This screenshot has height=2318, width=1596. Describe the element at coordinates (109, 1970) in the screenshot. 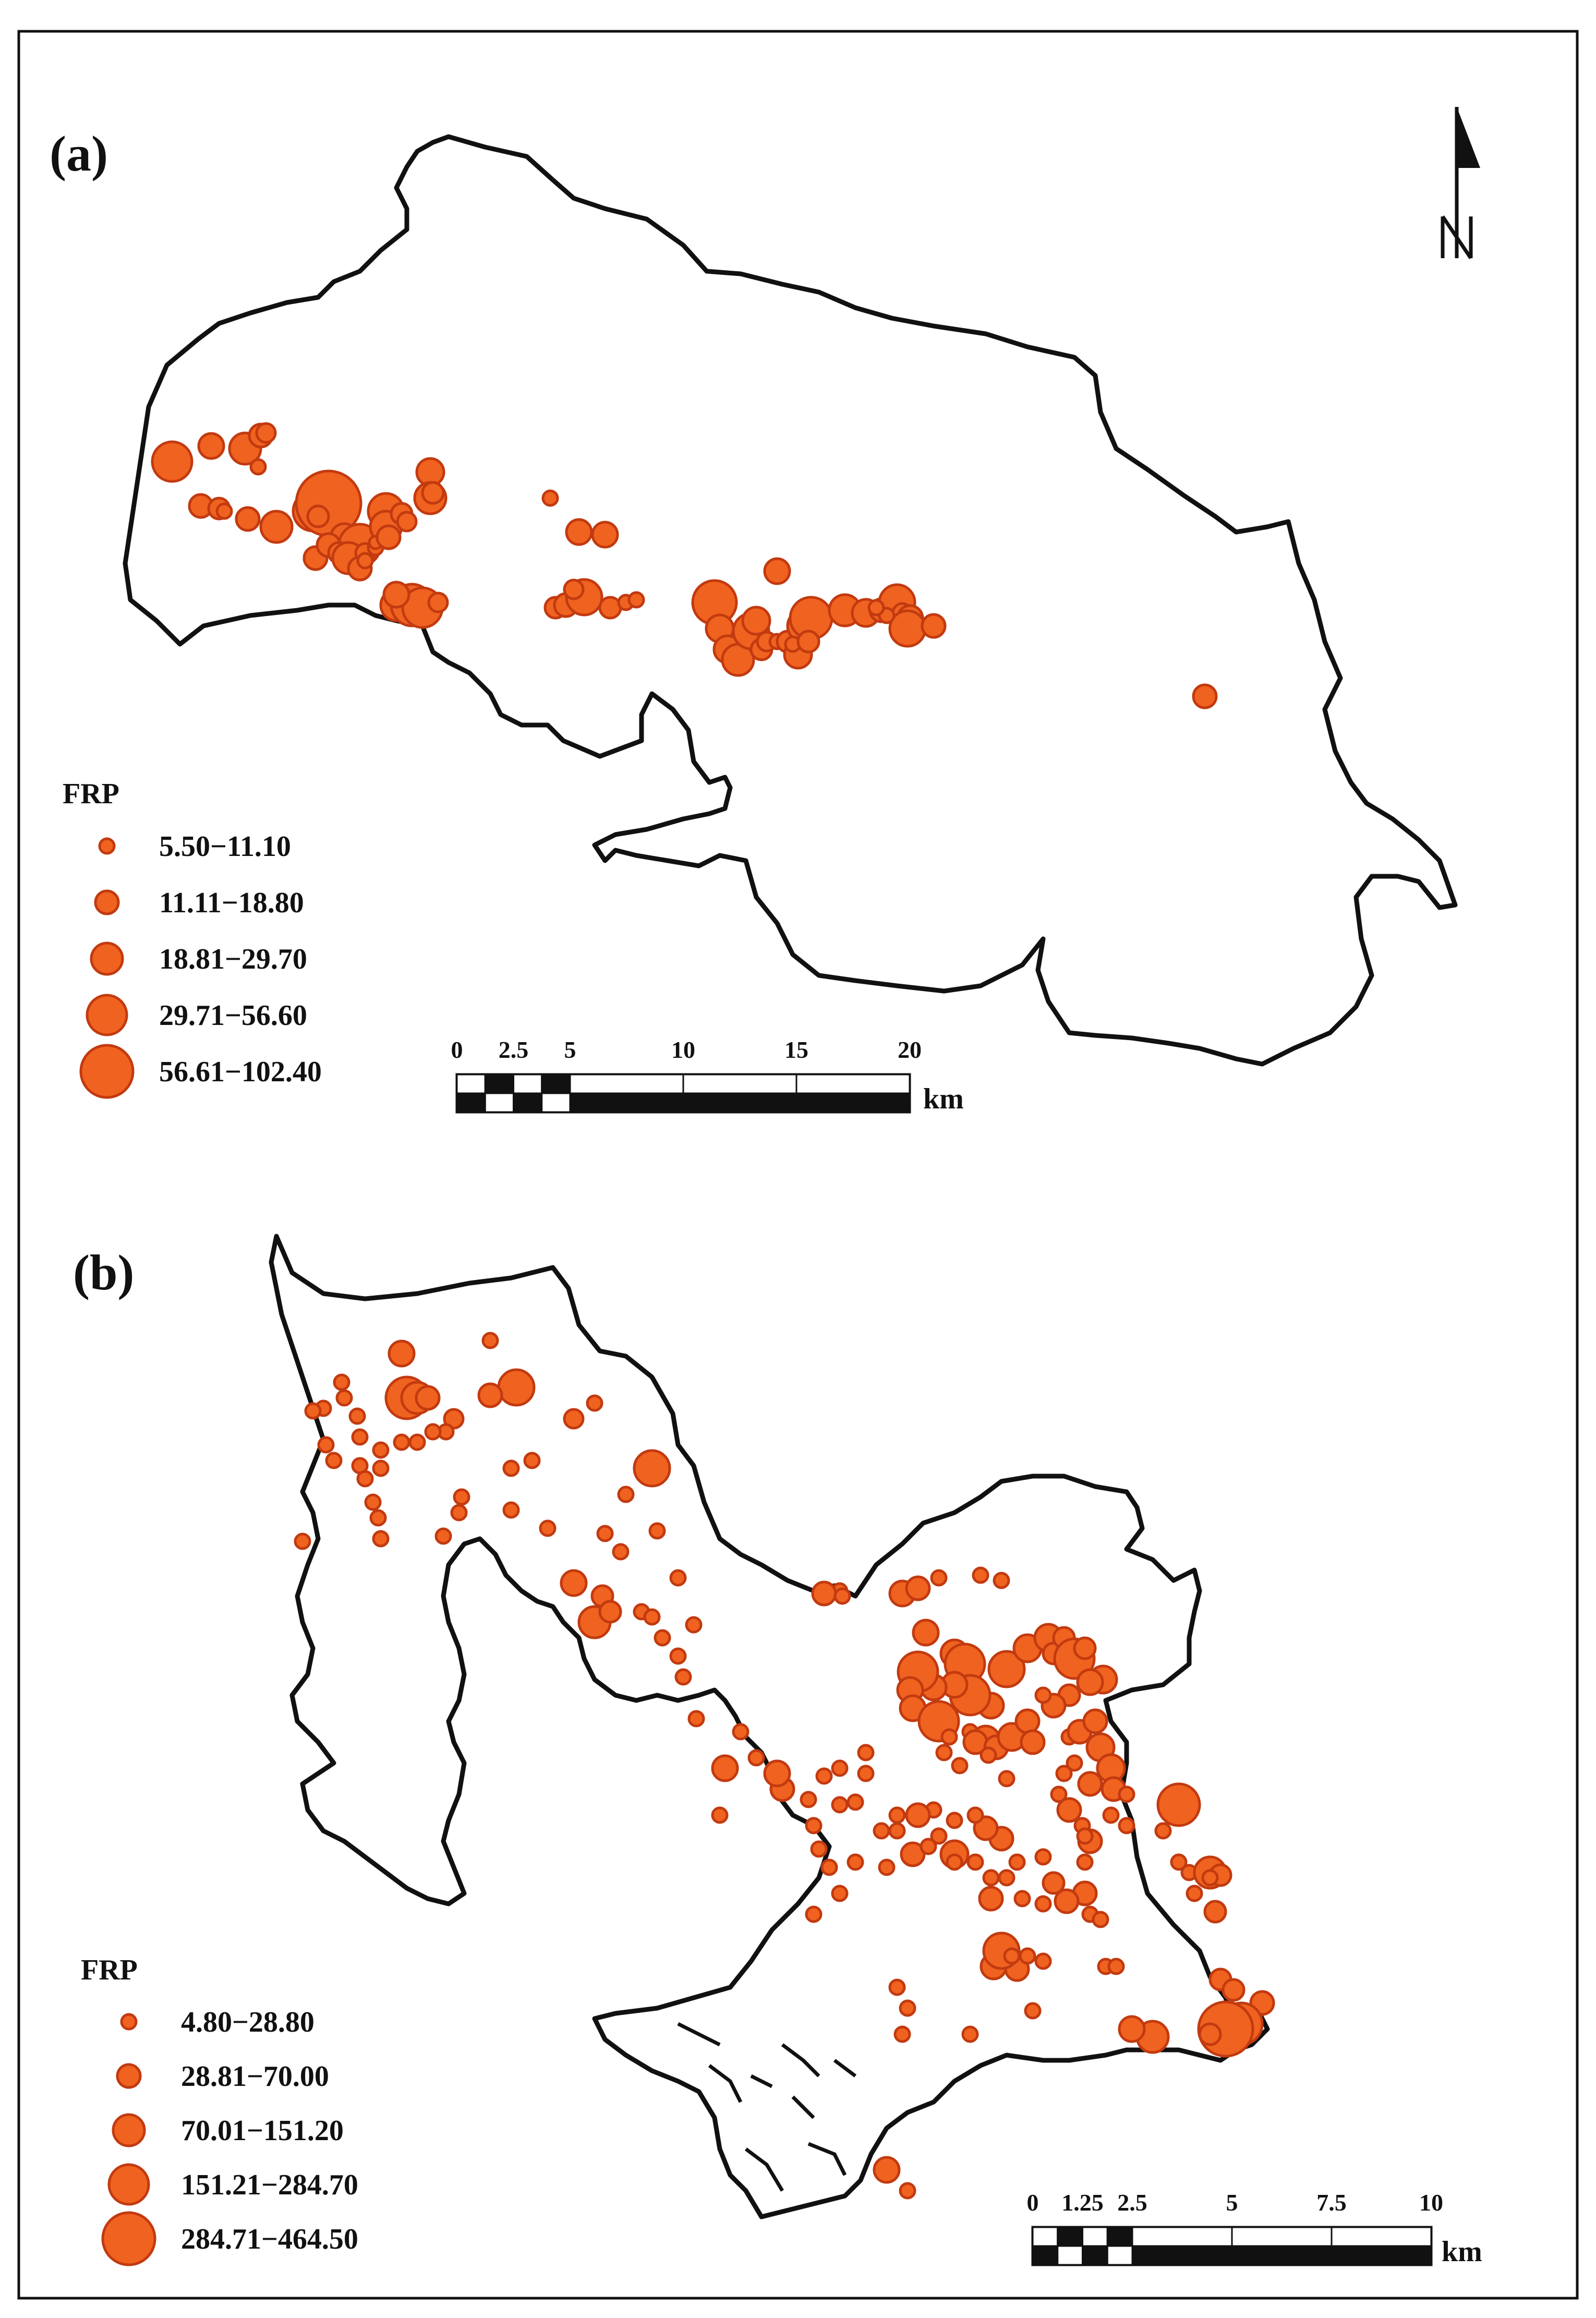

I see `legend-b-title: FRP` at that location.